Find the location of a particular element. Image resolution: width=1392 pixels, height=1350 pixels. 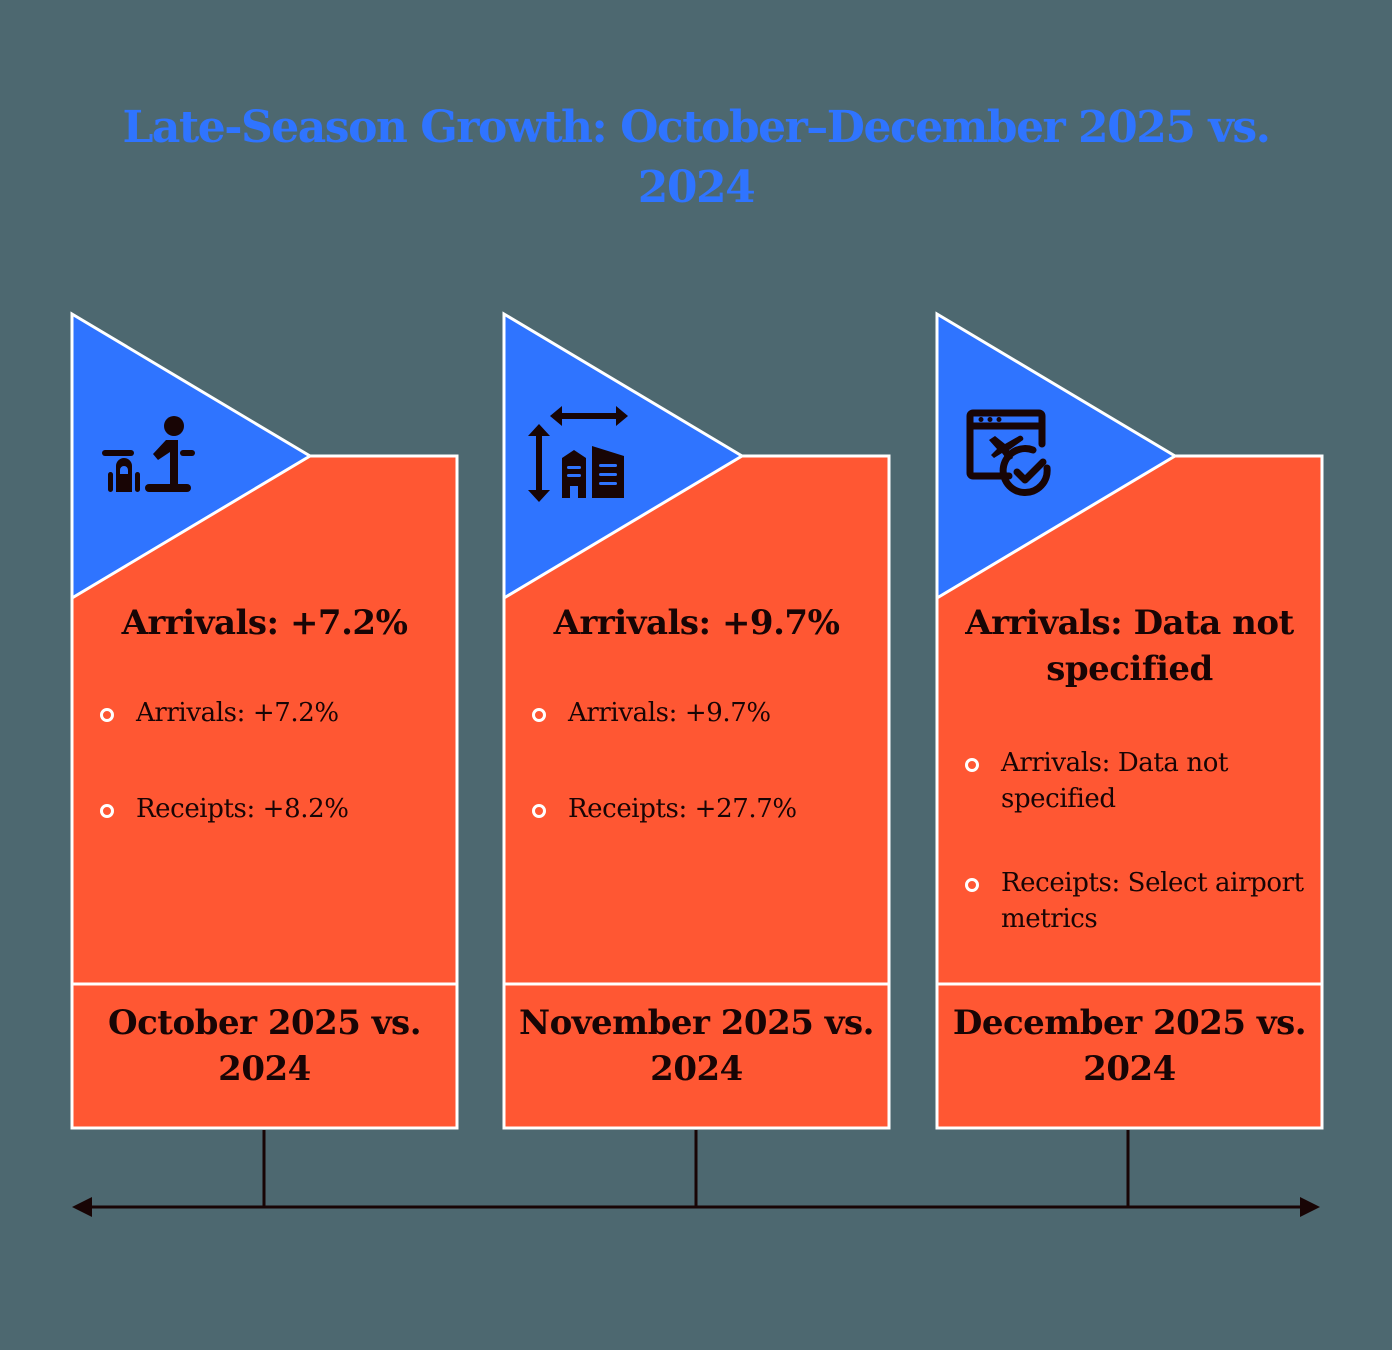

metric-list: Arrivals: +7.2% Receipts: +8.2% is located at coordinates (270, 761).